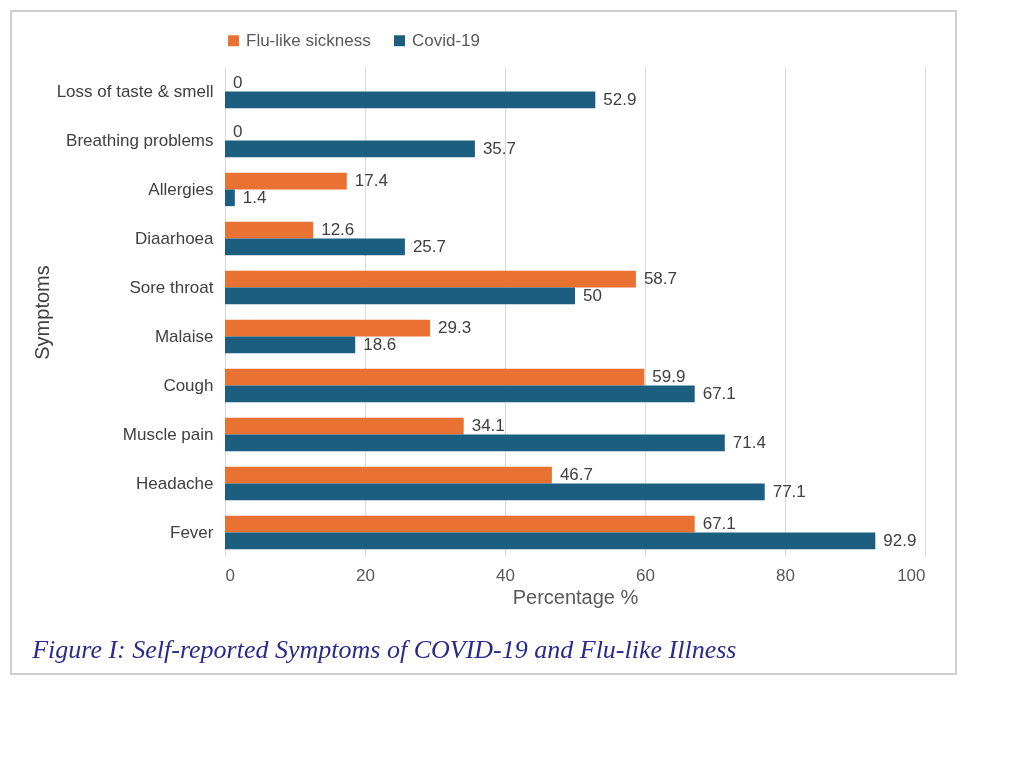  Describe the element at coordinates (135, 91) in the screenshot. I see `y-tick-label: Loss of taste & smell` at that location.